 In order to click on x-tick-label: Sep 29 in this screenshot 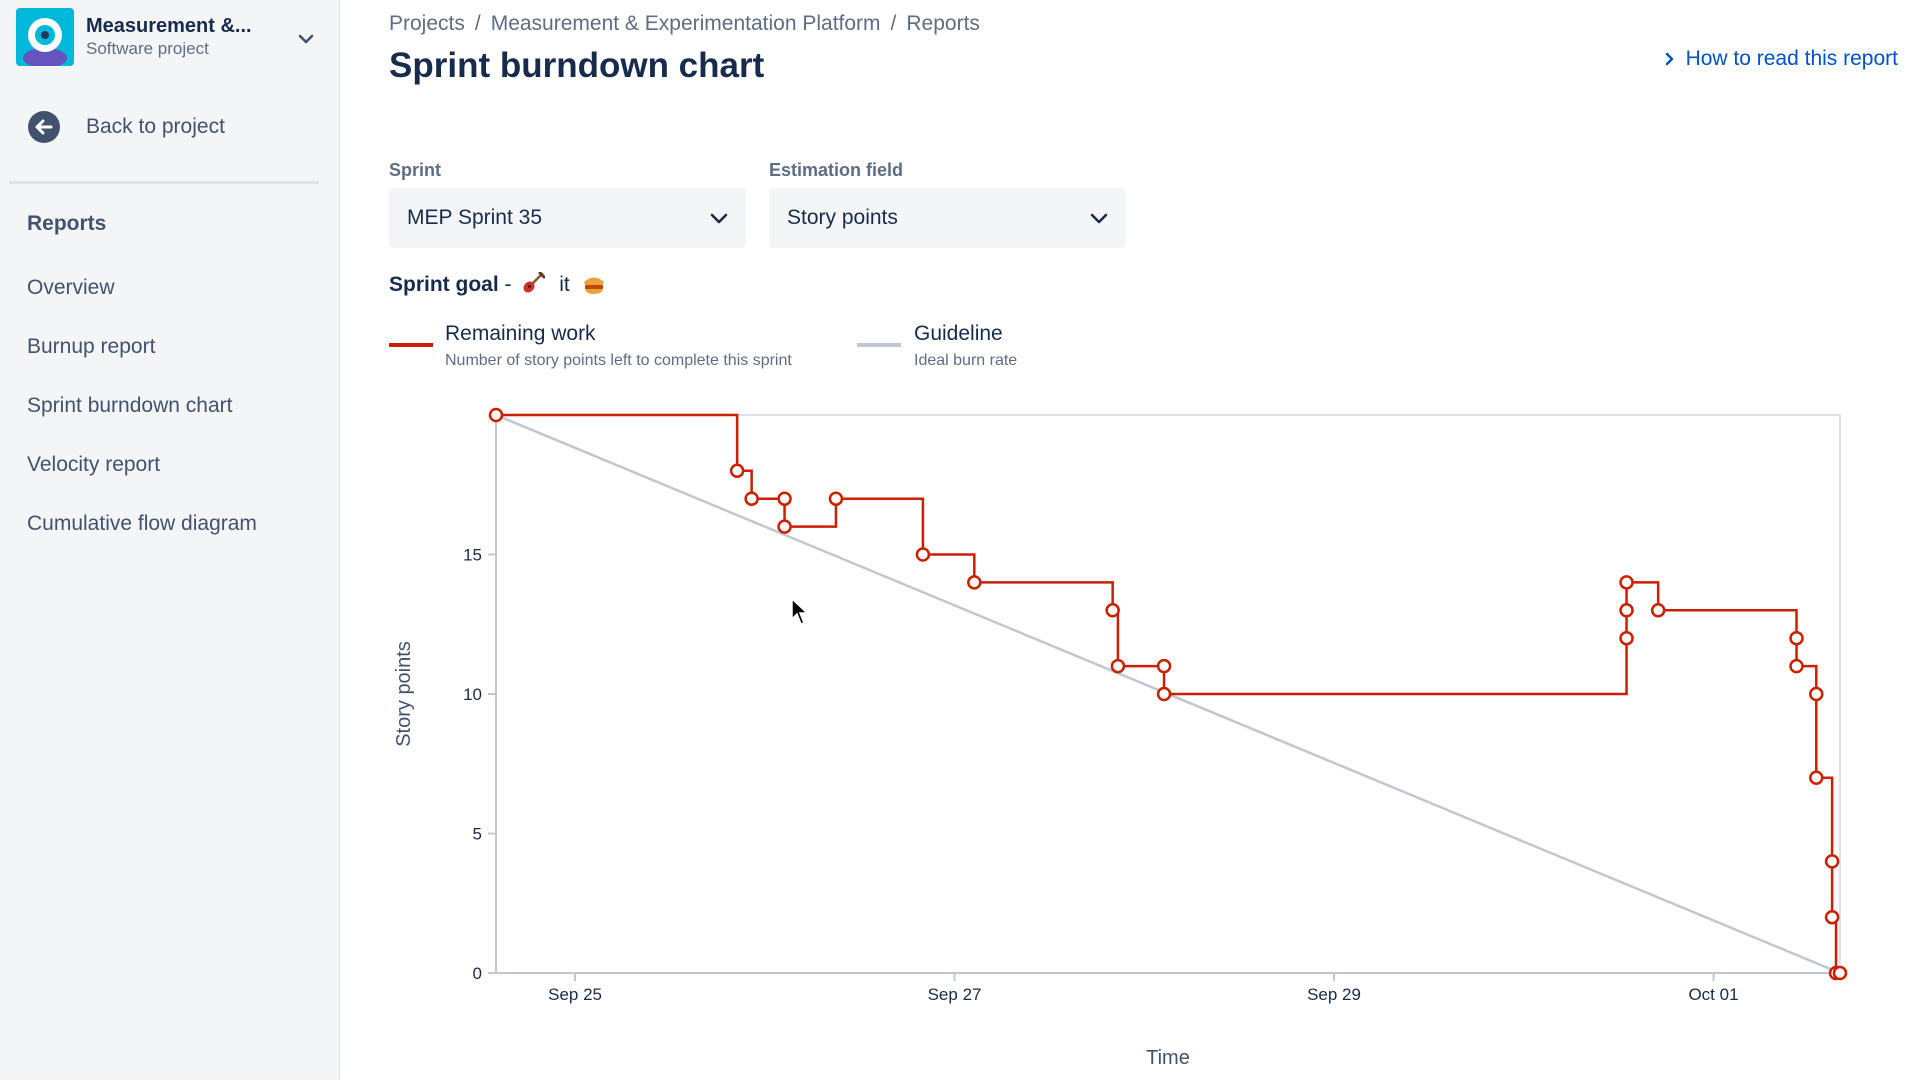, I will do `click(1334, 994)`.